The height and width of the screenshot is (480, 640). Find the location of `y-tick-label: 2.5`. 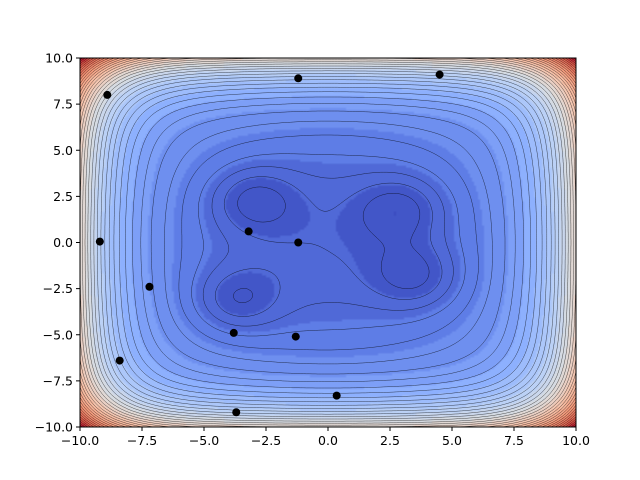

y-tick-label: 2.5 is located at coordinates (63, 196).